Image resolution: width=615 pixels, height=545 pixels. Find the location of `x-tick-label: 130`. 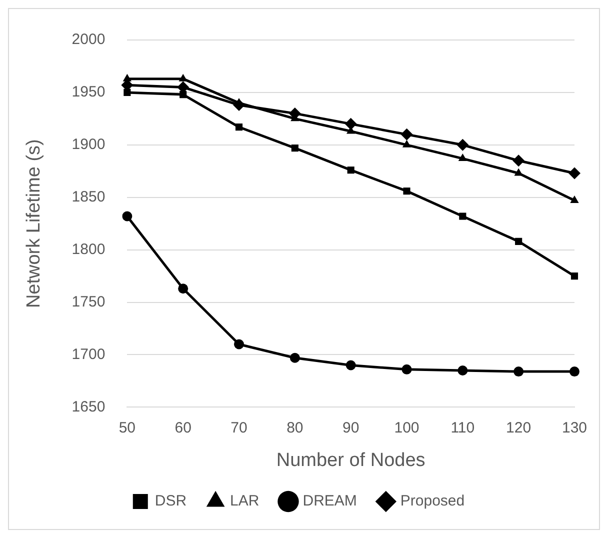

x-tick-label: 130 is located at coordinates (574, 427).